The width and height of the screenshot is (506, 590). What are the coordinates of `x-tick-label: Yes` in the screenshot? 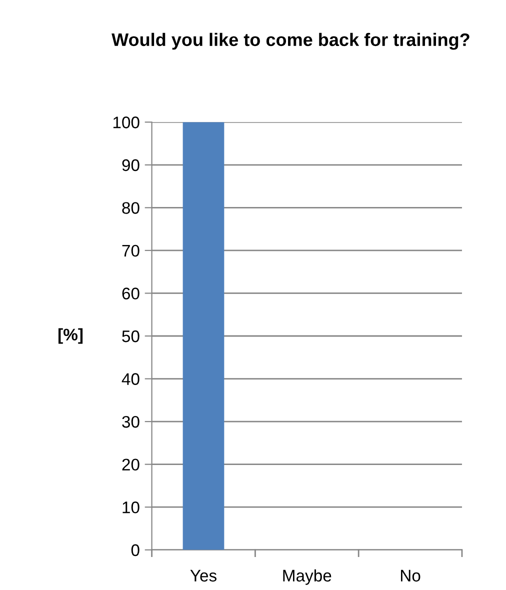 It's located at (203, 576).